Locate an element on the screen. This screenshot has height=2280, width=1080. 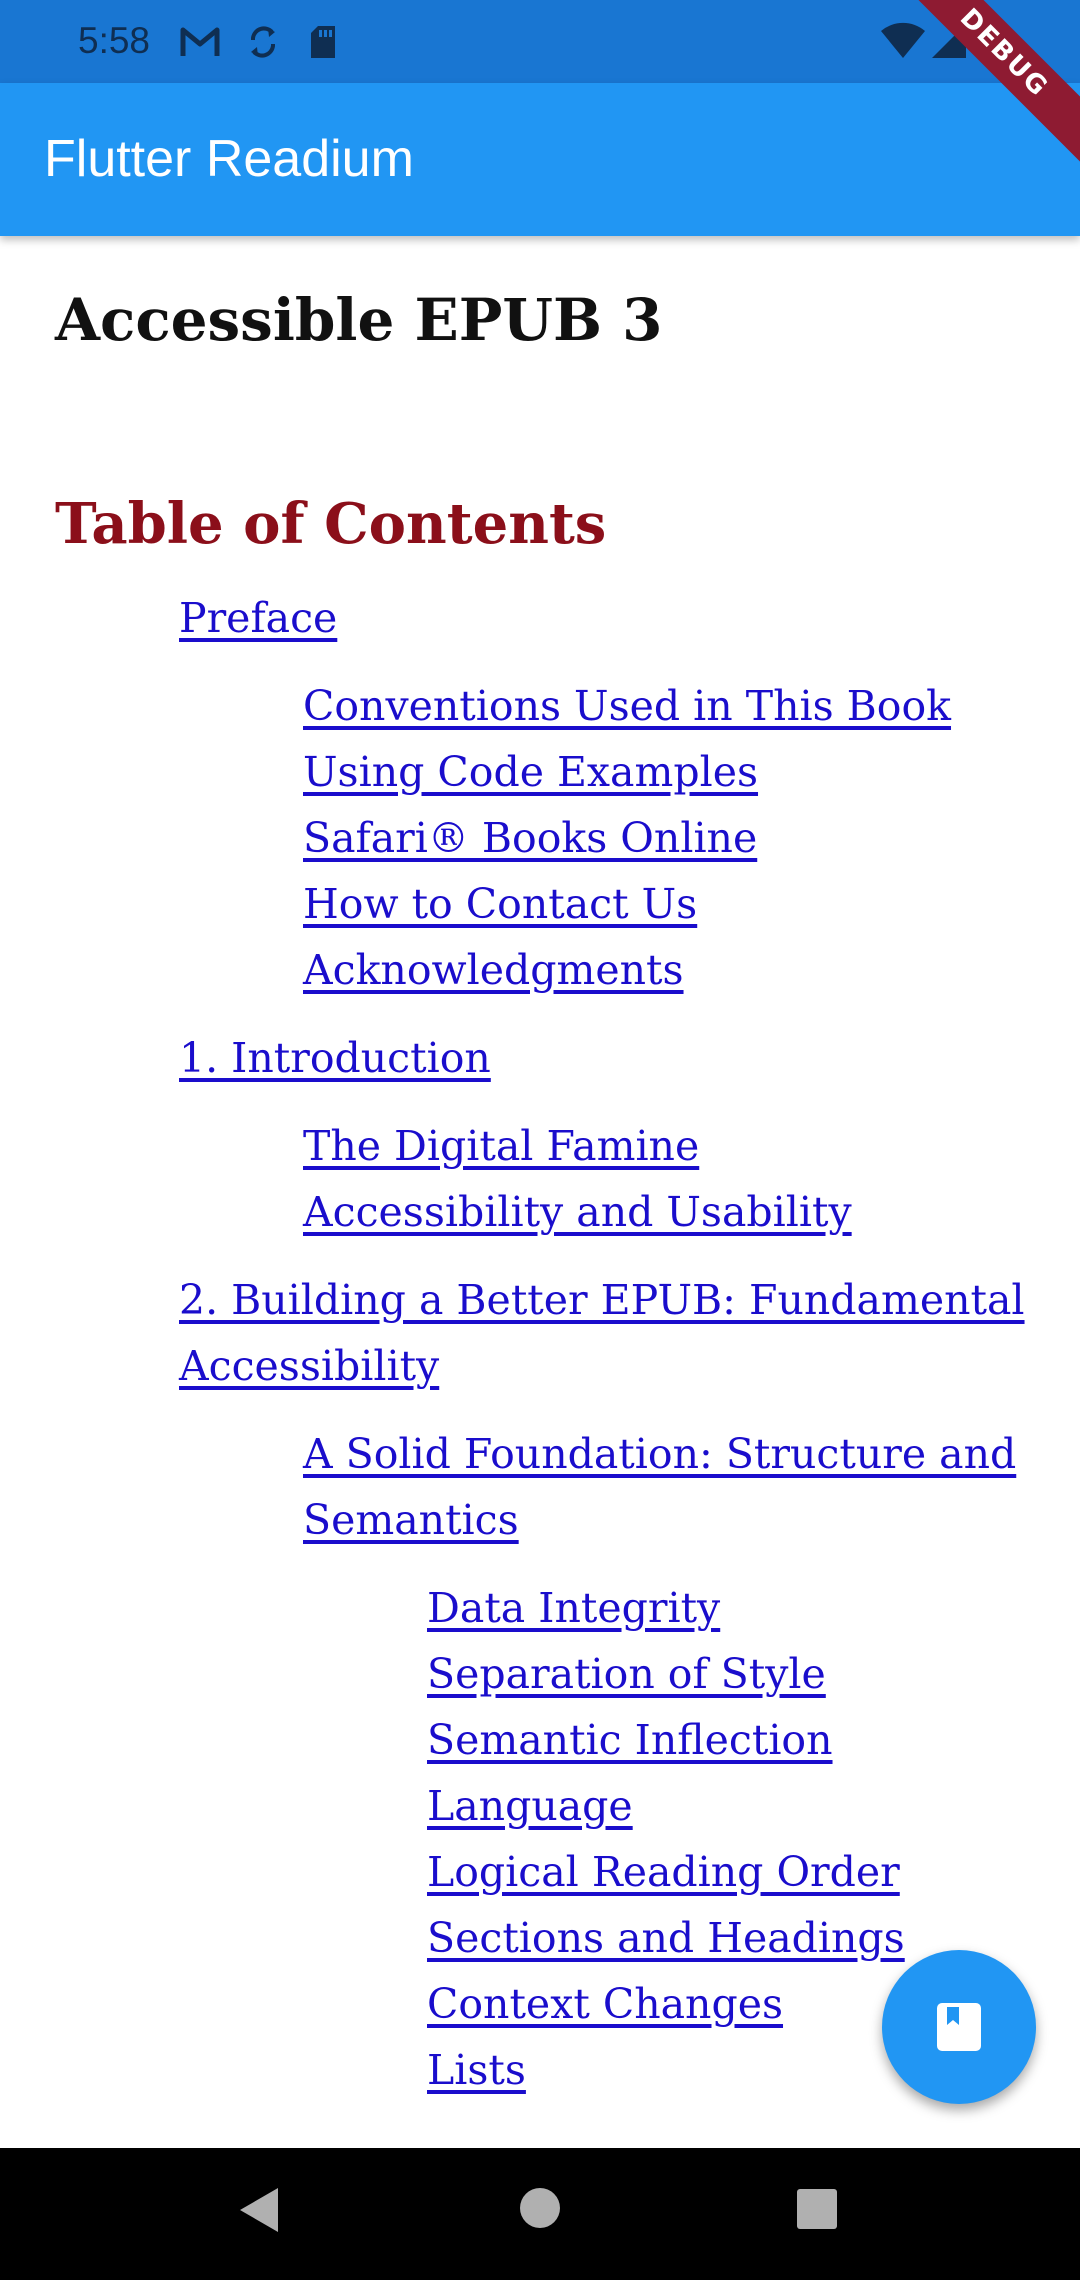
toc-link-preface: Preface is located at coordinates (258, 618).